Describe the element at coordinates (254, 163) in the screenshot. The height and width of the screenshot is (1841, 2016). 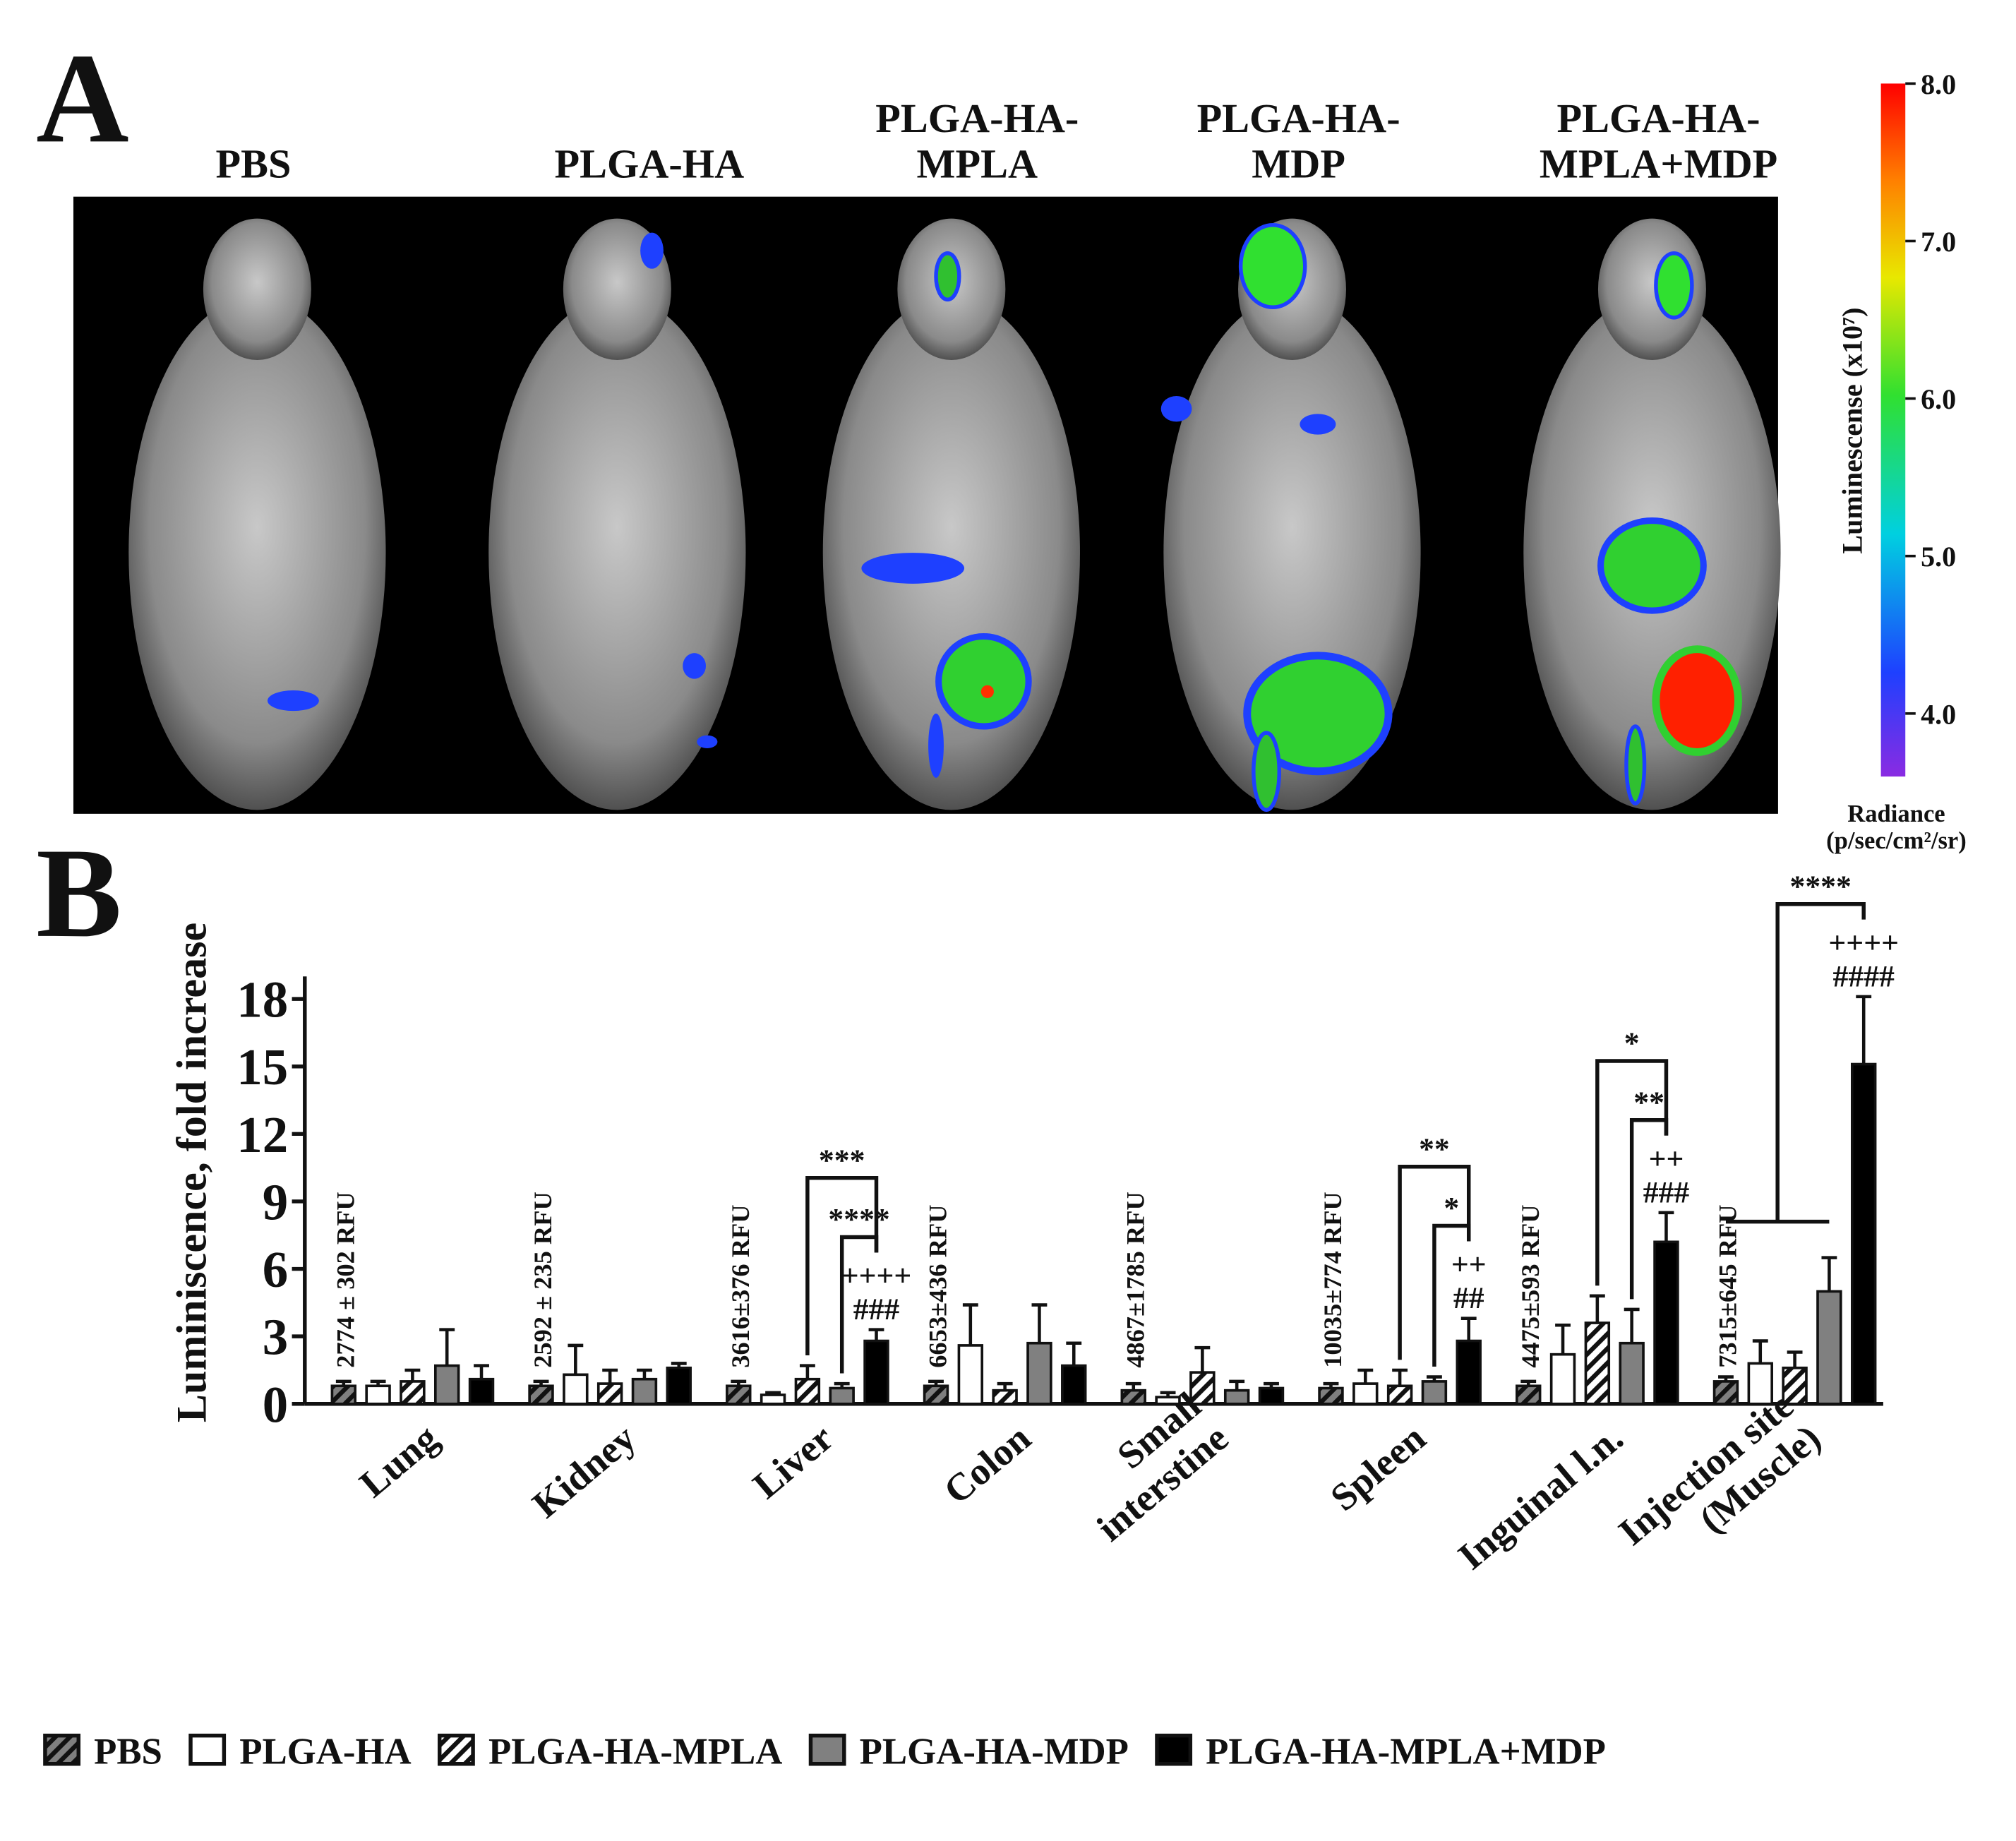
I see `image-title: PBS` at that location.